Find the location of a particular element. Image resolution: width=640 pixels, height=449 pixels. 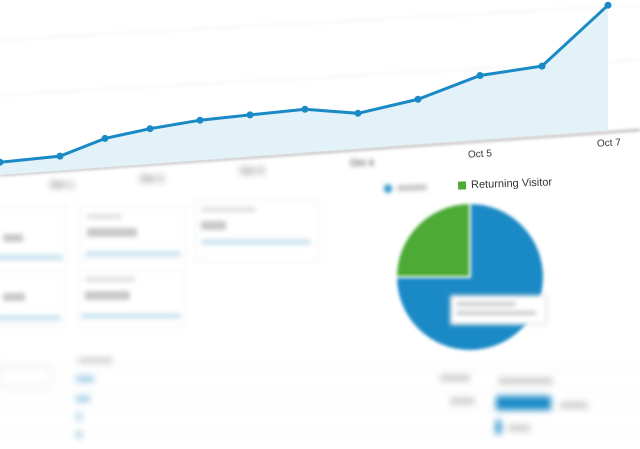

x-tick-label-oct7: Oct 7 is located at coordinates (609, 143).